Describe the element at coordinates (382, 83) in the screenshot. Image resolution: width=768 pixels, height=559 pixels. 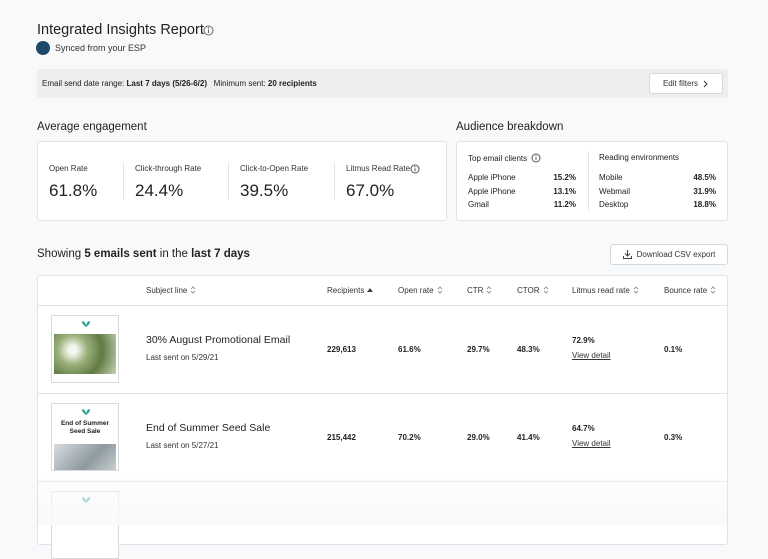
I see `filter-bar` at that location.